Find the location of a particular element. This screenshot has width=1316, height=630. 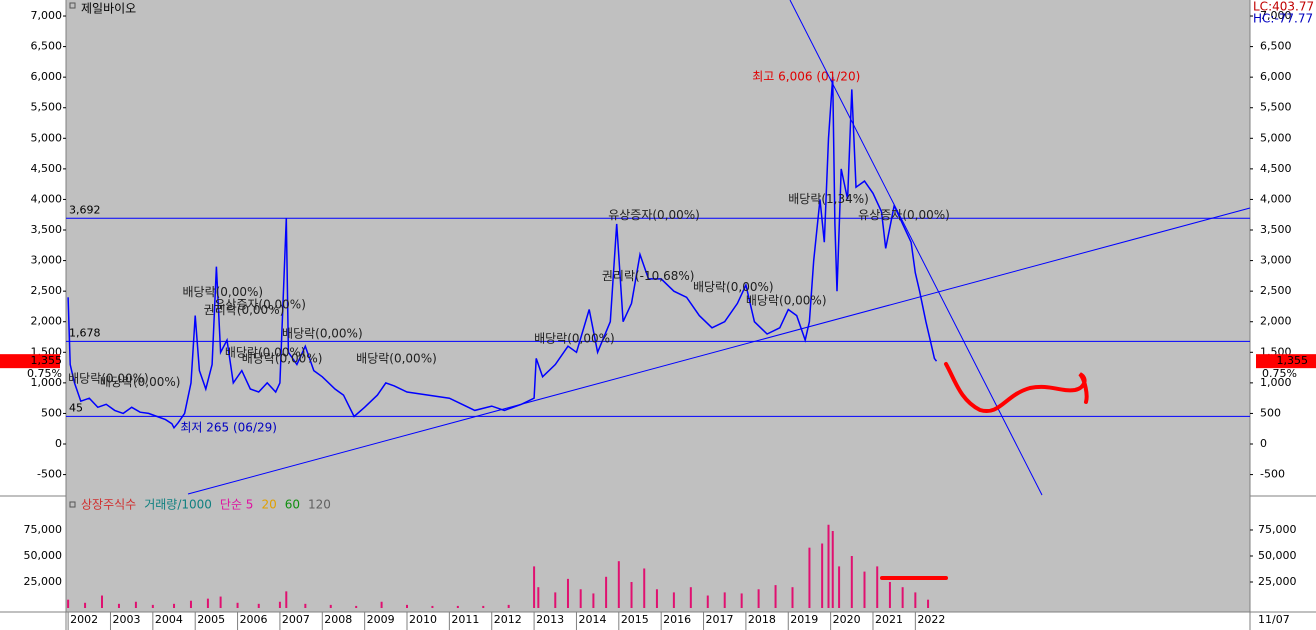

x-tick-label: 2019 is located at coordinates (804, 619).